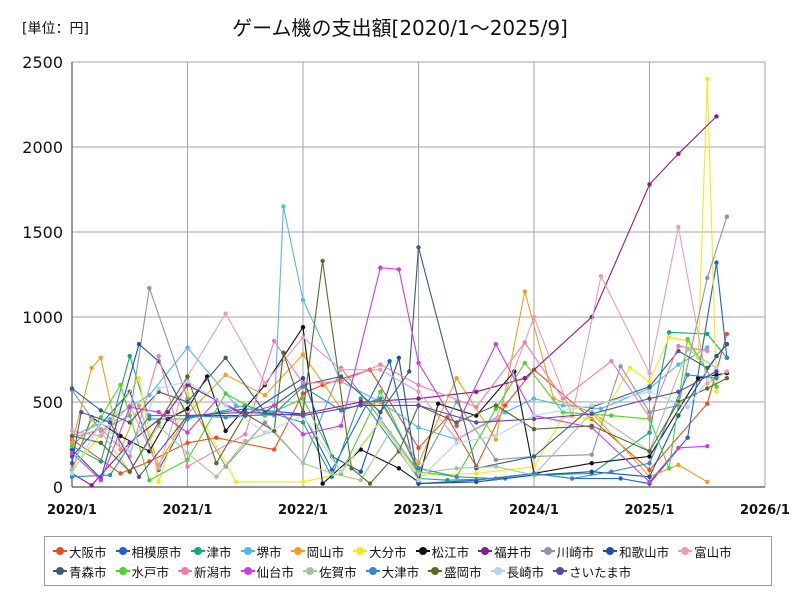 The height and width of the screenshot is (600, 800). I want to click on series-line, so click(394, 427).